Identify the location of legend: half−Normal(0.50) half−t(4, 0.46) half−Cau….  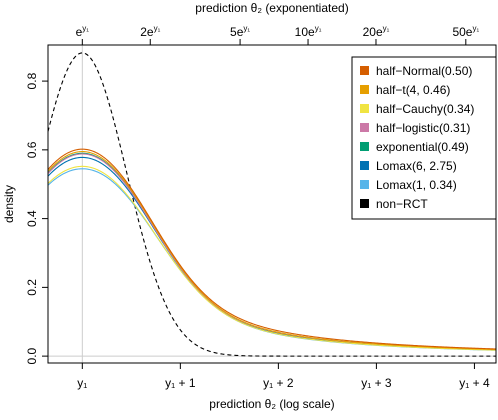
(424, 138).